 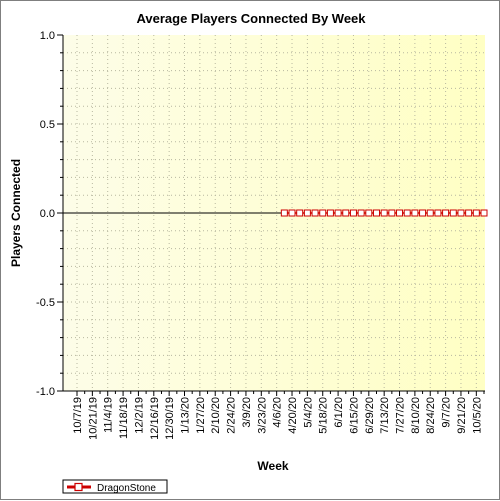 What do you see at coordinates (109, 415) in the screenshot?
I see `x-tick-label: 11/4/19` at bounding box center [109, 415].